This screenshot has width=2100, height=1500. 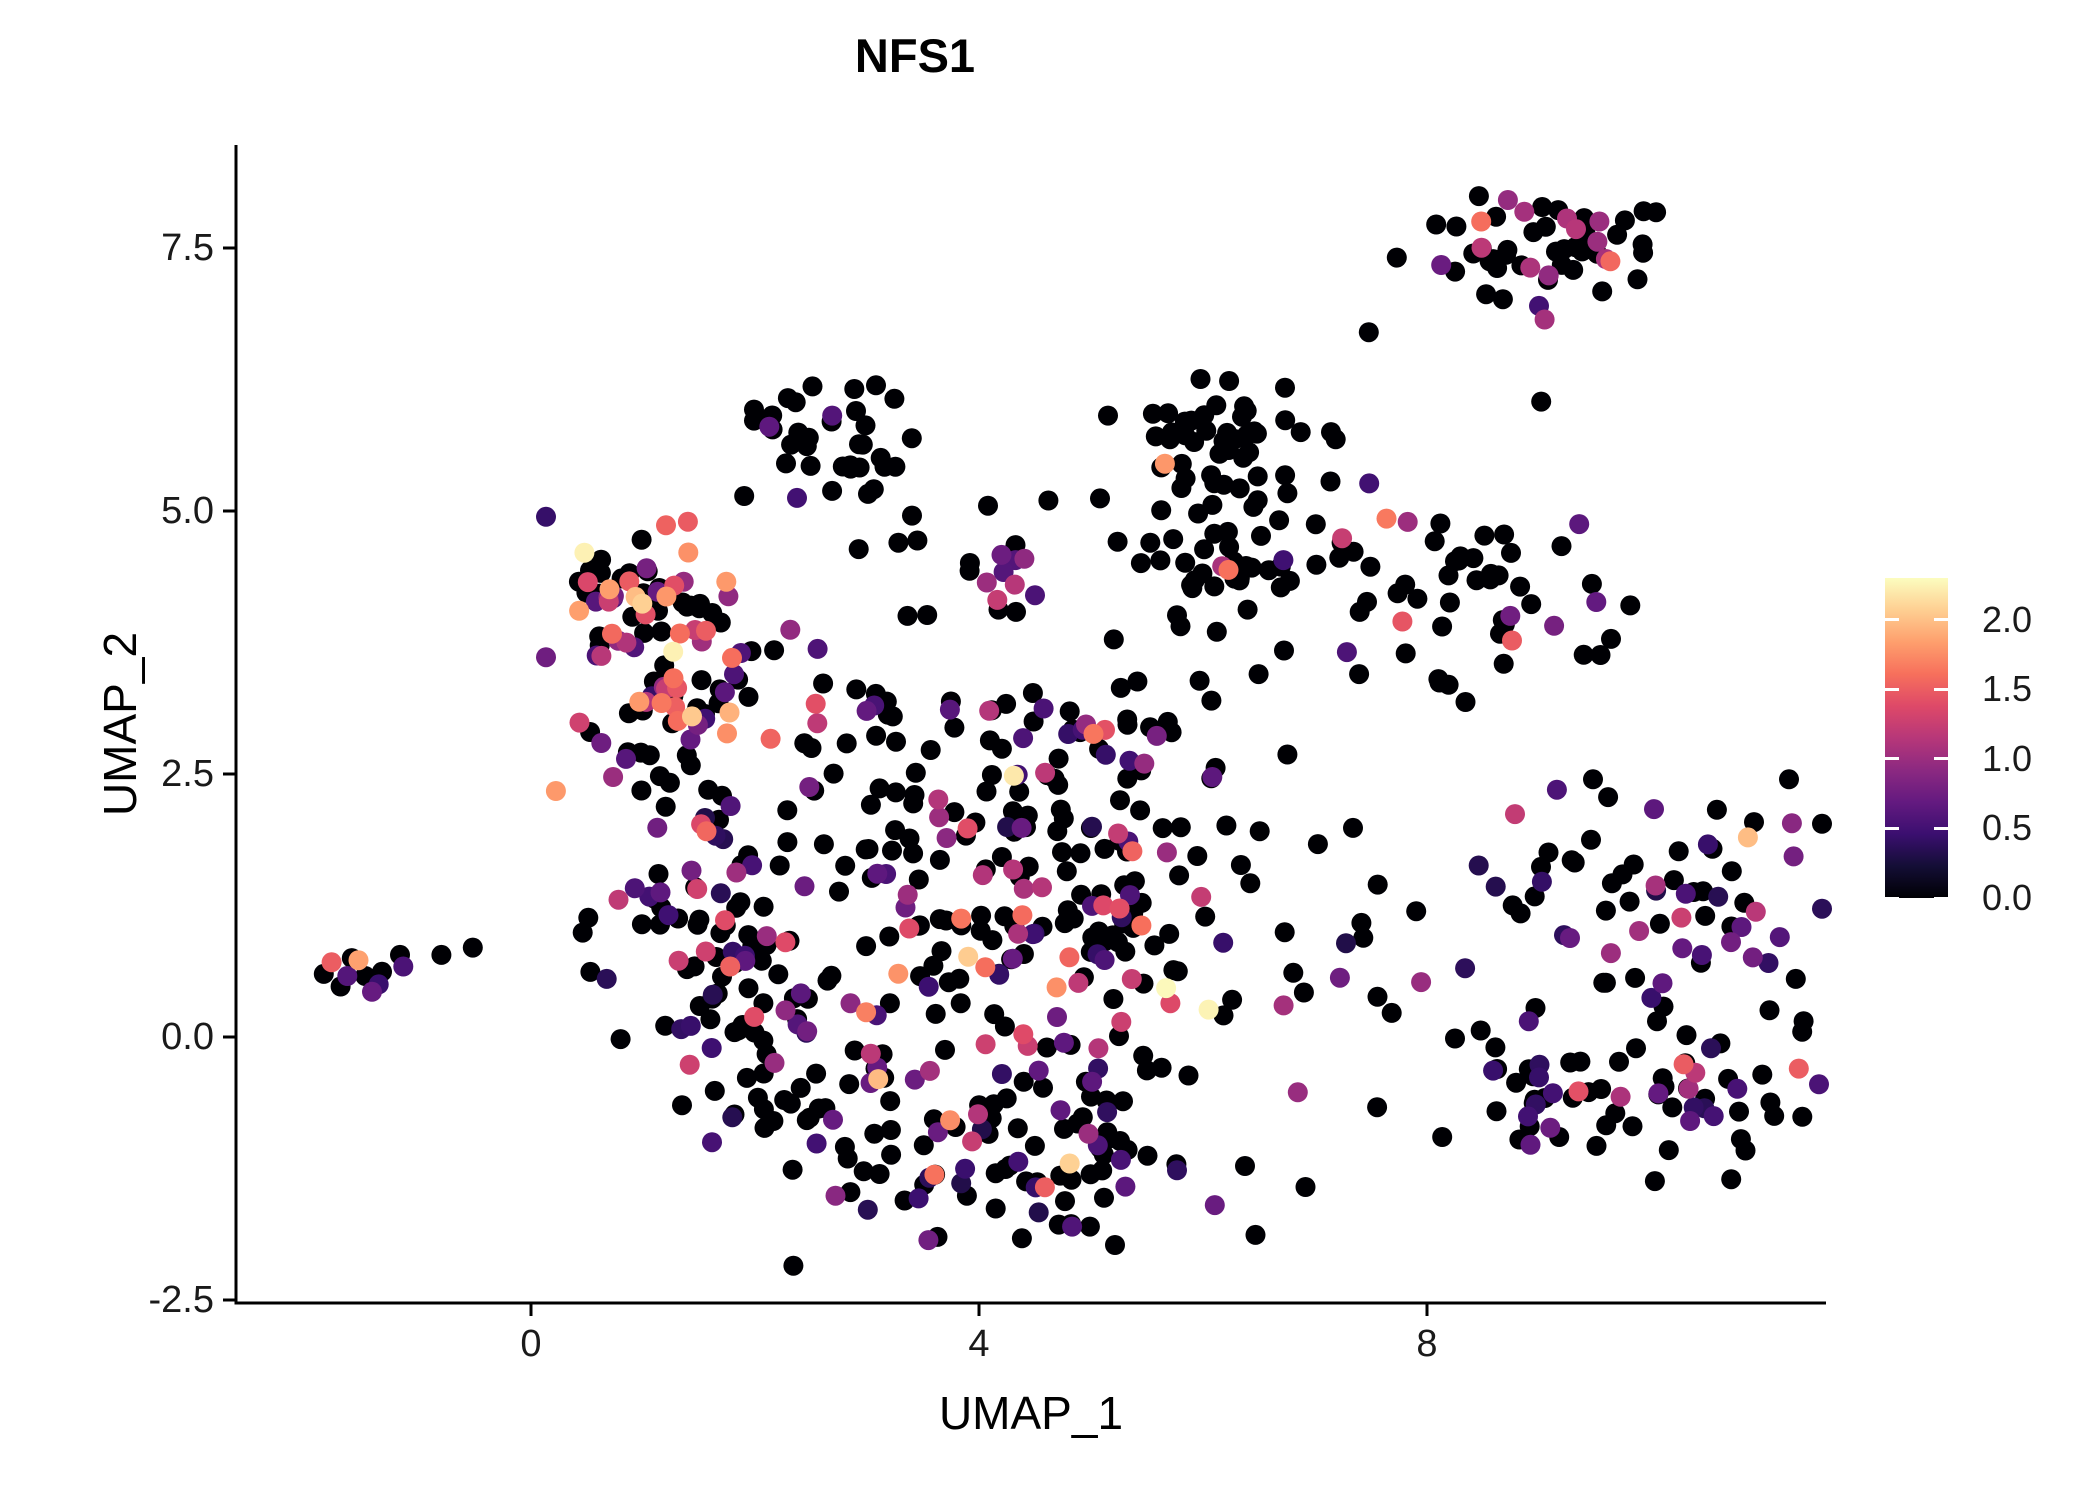 What do you see at coordinates (181, 1300) in the screenshot?
I see `y-tick-label: -2.5` at bounding box center [181, 1300].